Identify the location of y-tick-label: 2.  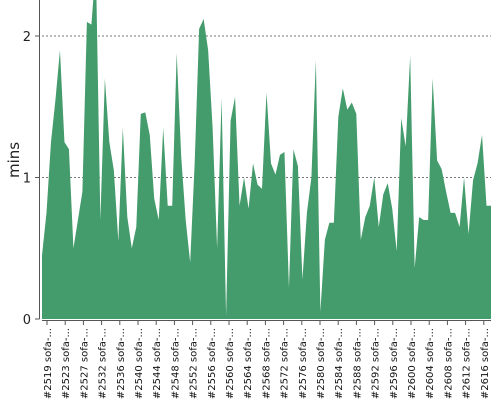
(27, 37).